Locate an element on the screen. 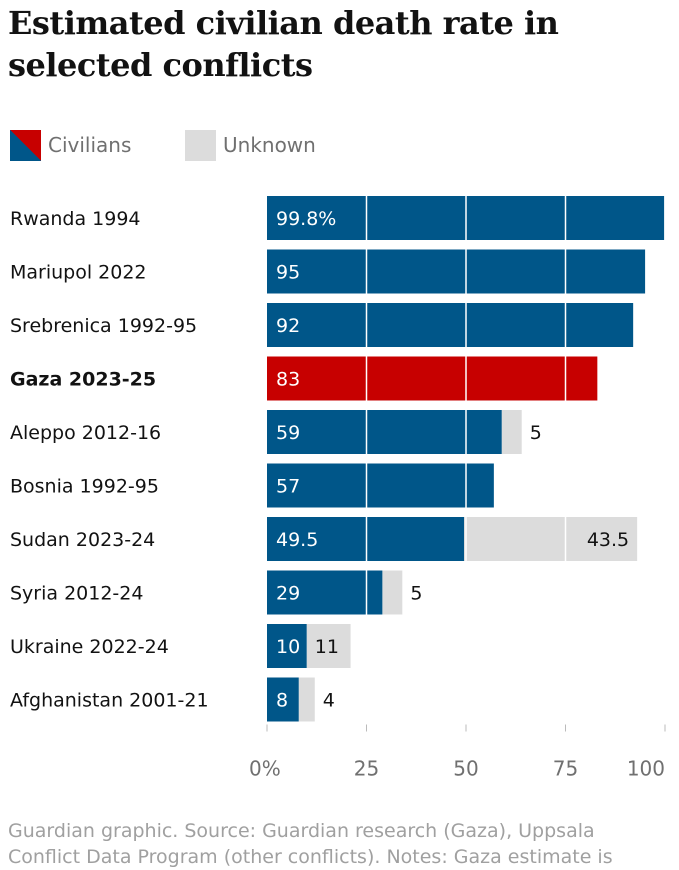  category-label: Ukraine 2022-24 is located at coordinates (89, 647).